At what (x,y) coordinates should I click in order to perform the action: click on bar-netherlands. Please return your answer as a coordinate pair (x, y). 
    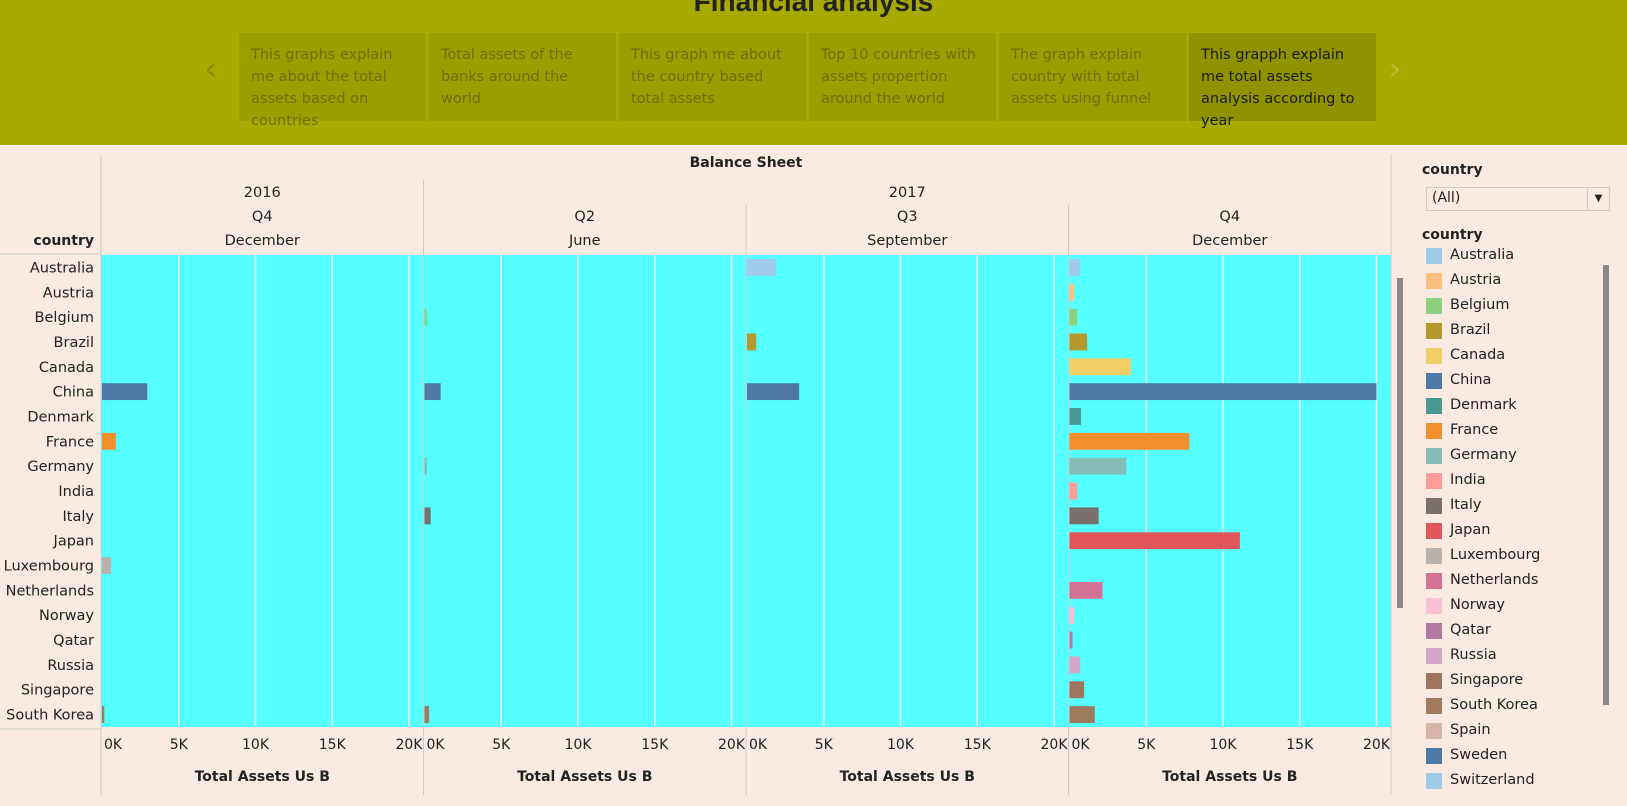
    Looking at the image, I should click on (1086, 590).